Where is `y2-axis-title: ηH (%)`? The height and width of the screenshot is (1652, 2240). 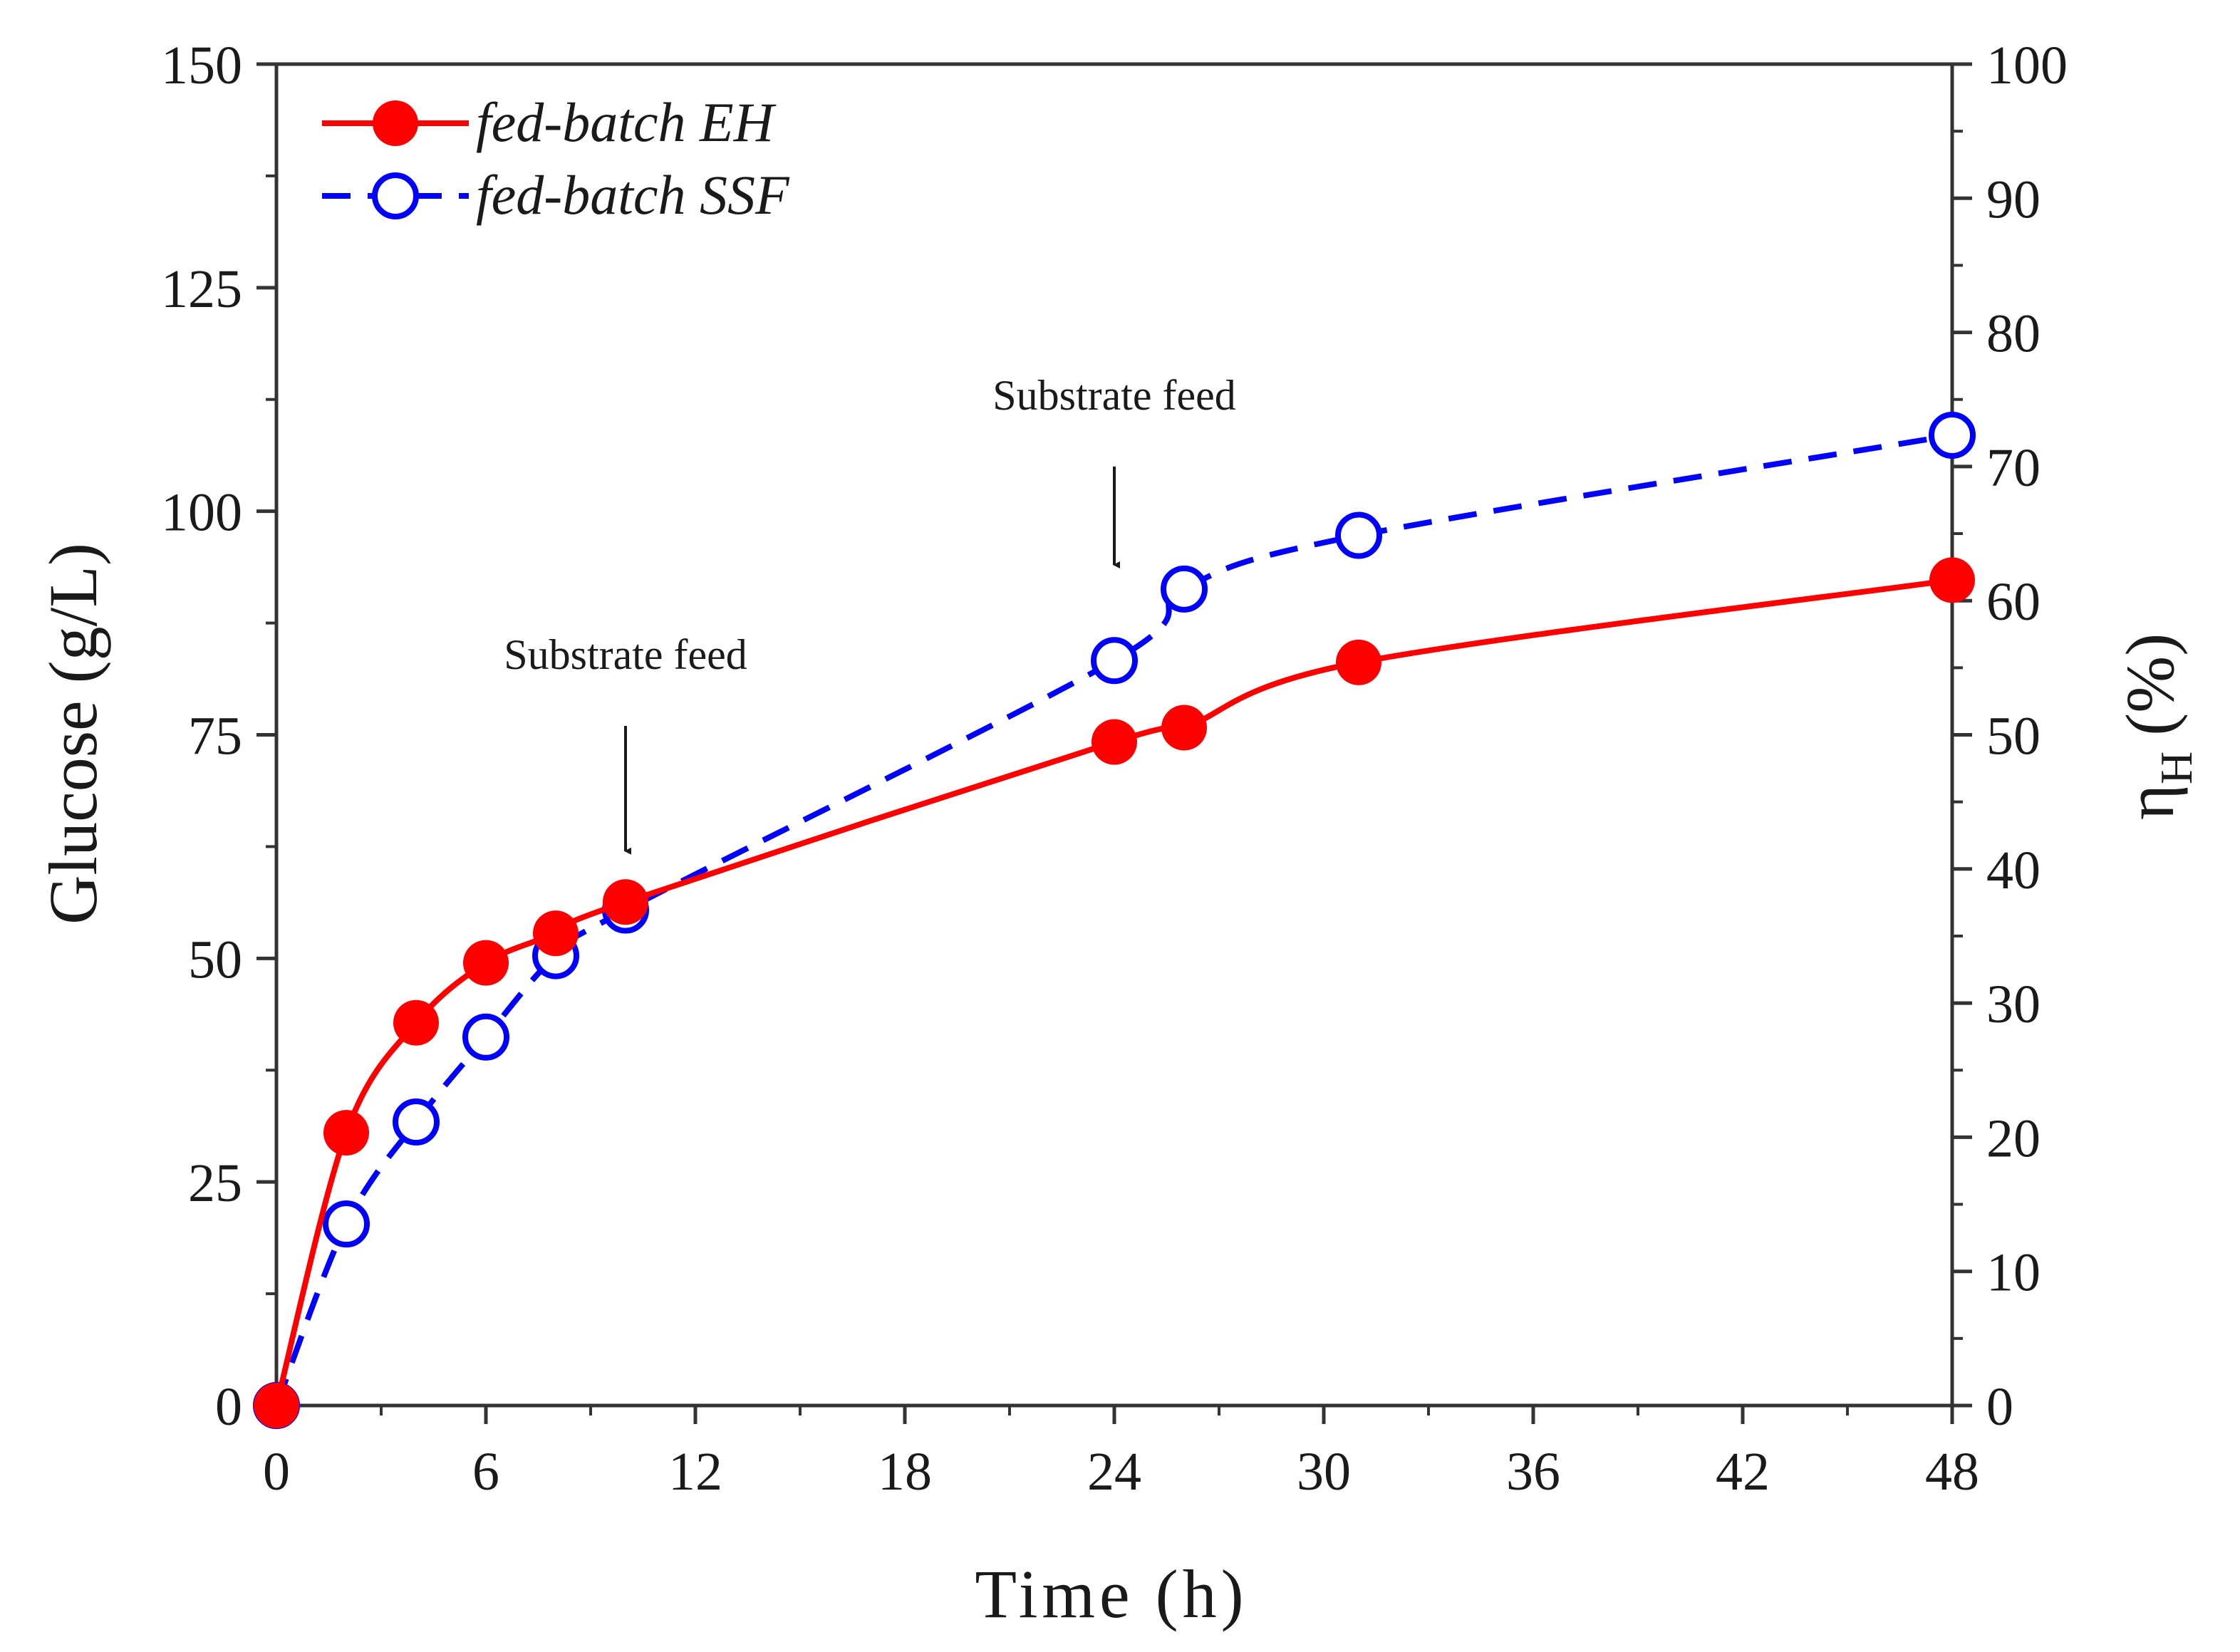 y2-axis-title: ηH (%) is located at coordinates (2157, 726).